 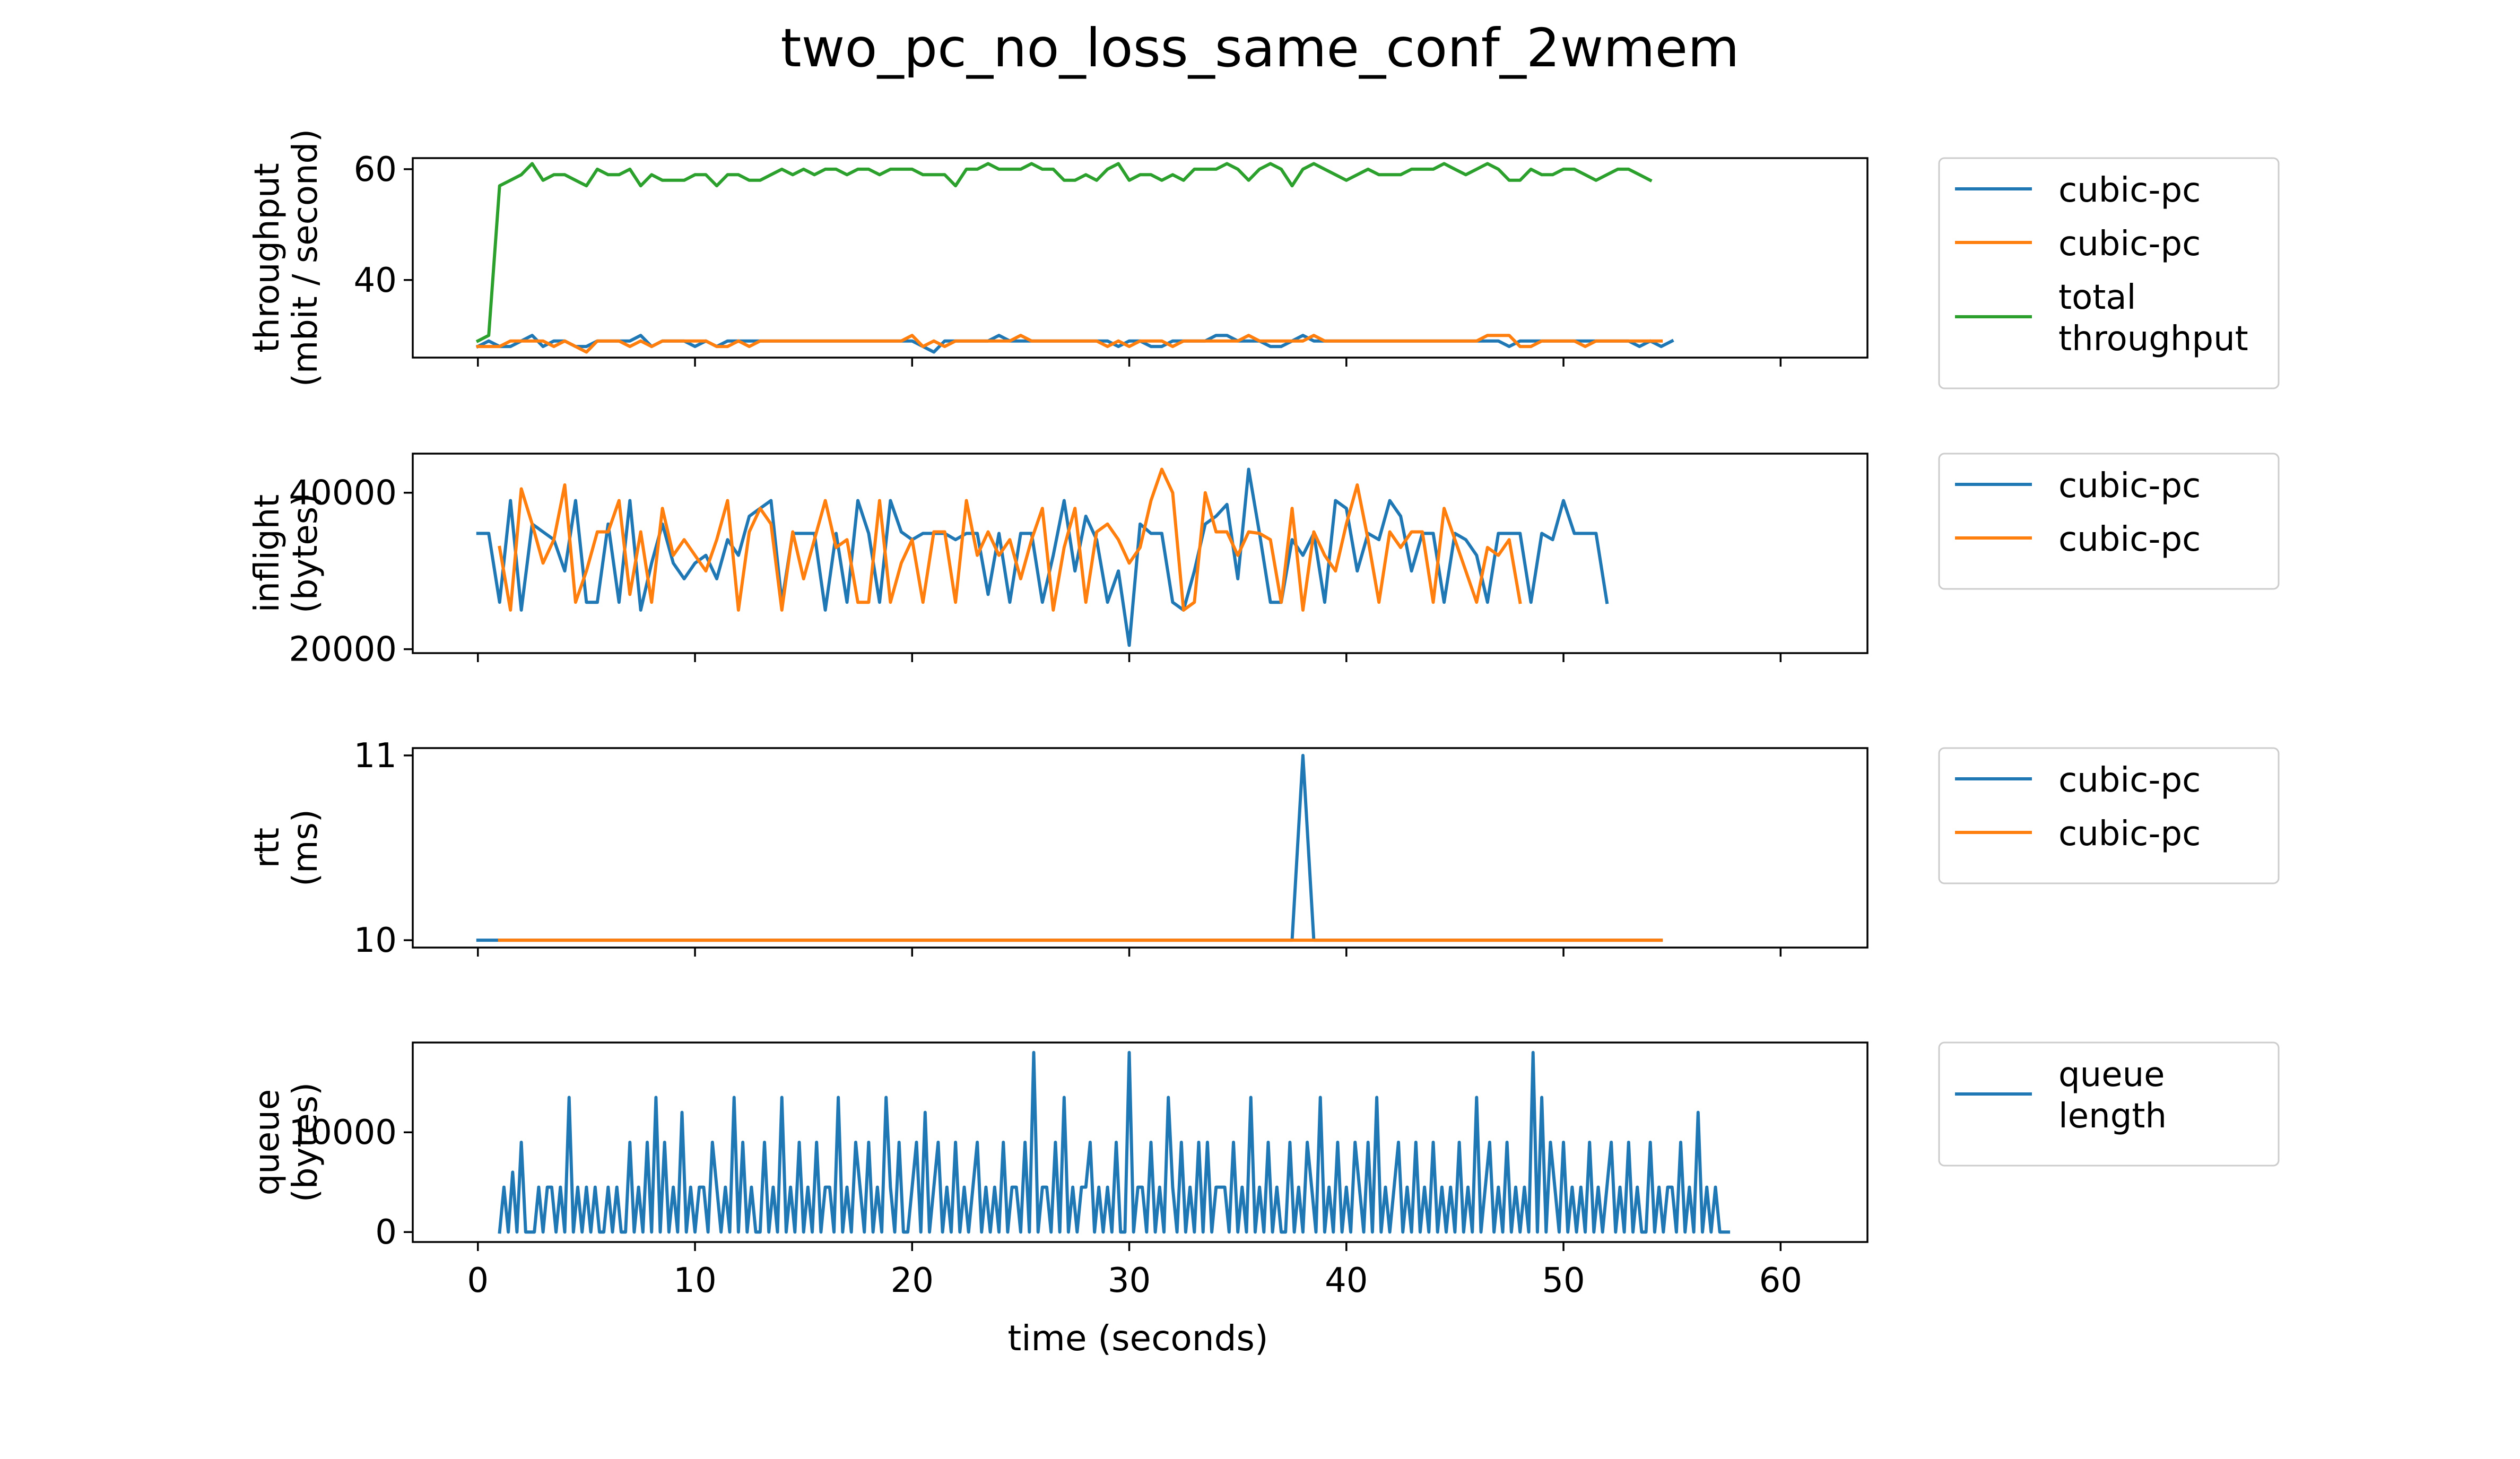 I want to click on legend-label-line: throughput, so click(x=2153, y=339).